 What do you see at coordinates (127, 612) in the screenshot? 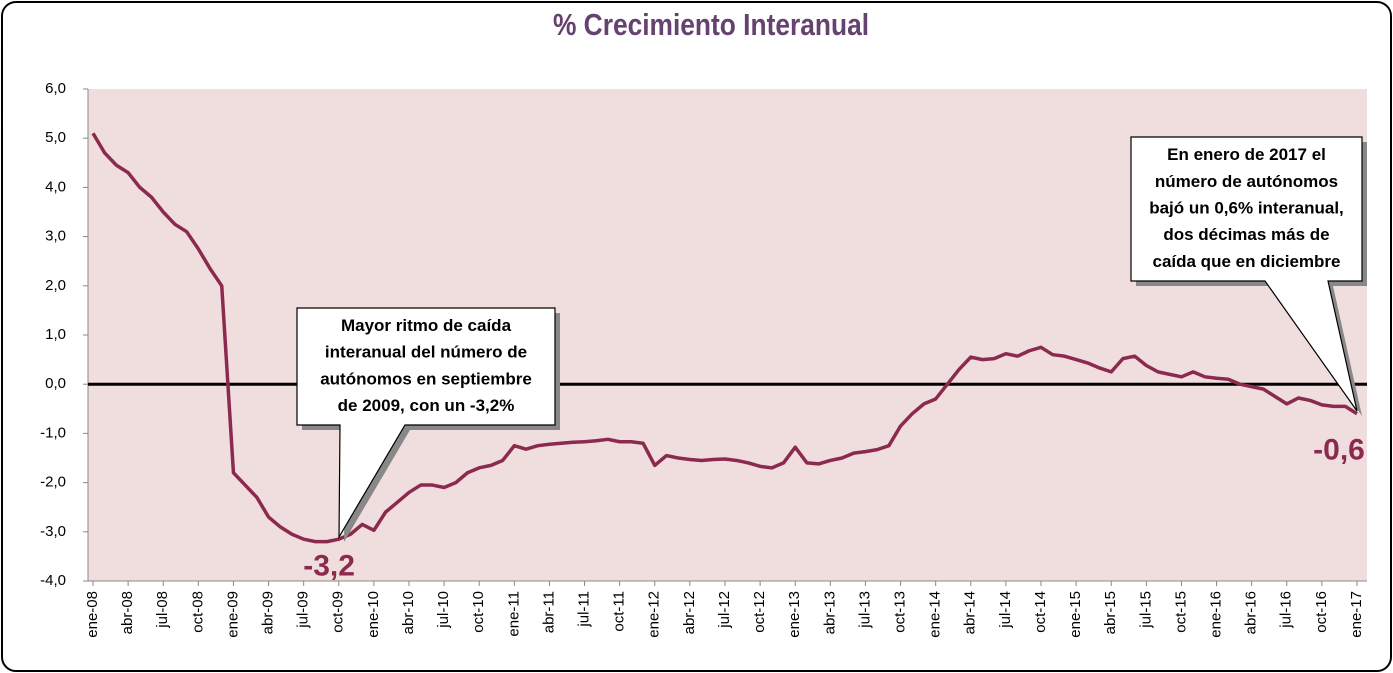
I see `x-tick-label: abr-08` at bounding box center [127, 612].